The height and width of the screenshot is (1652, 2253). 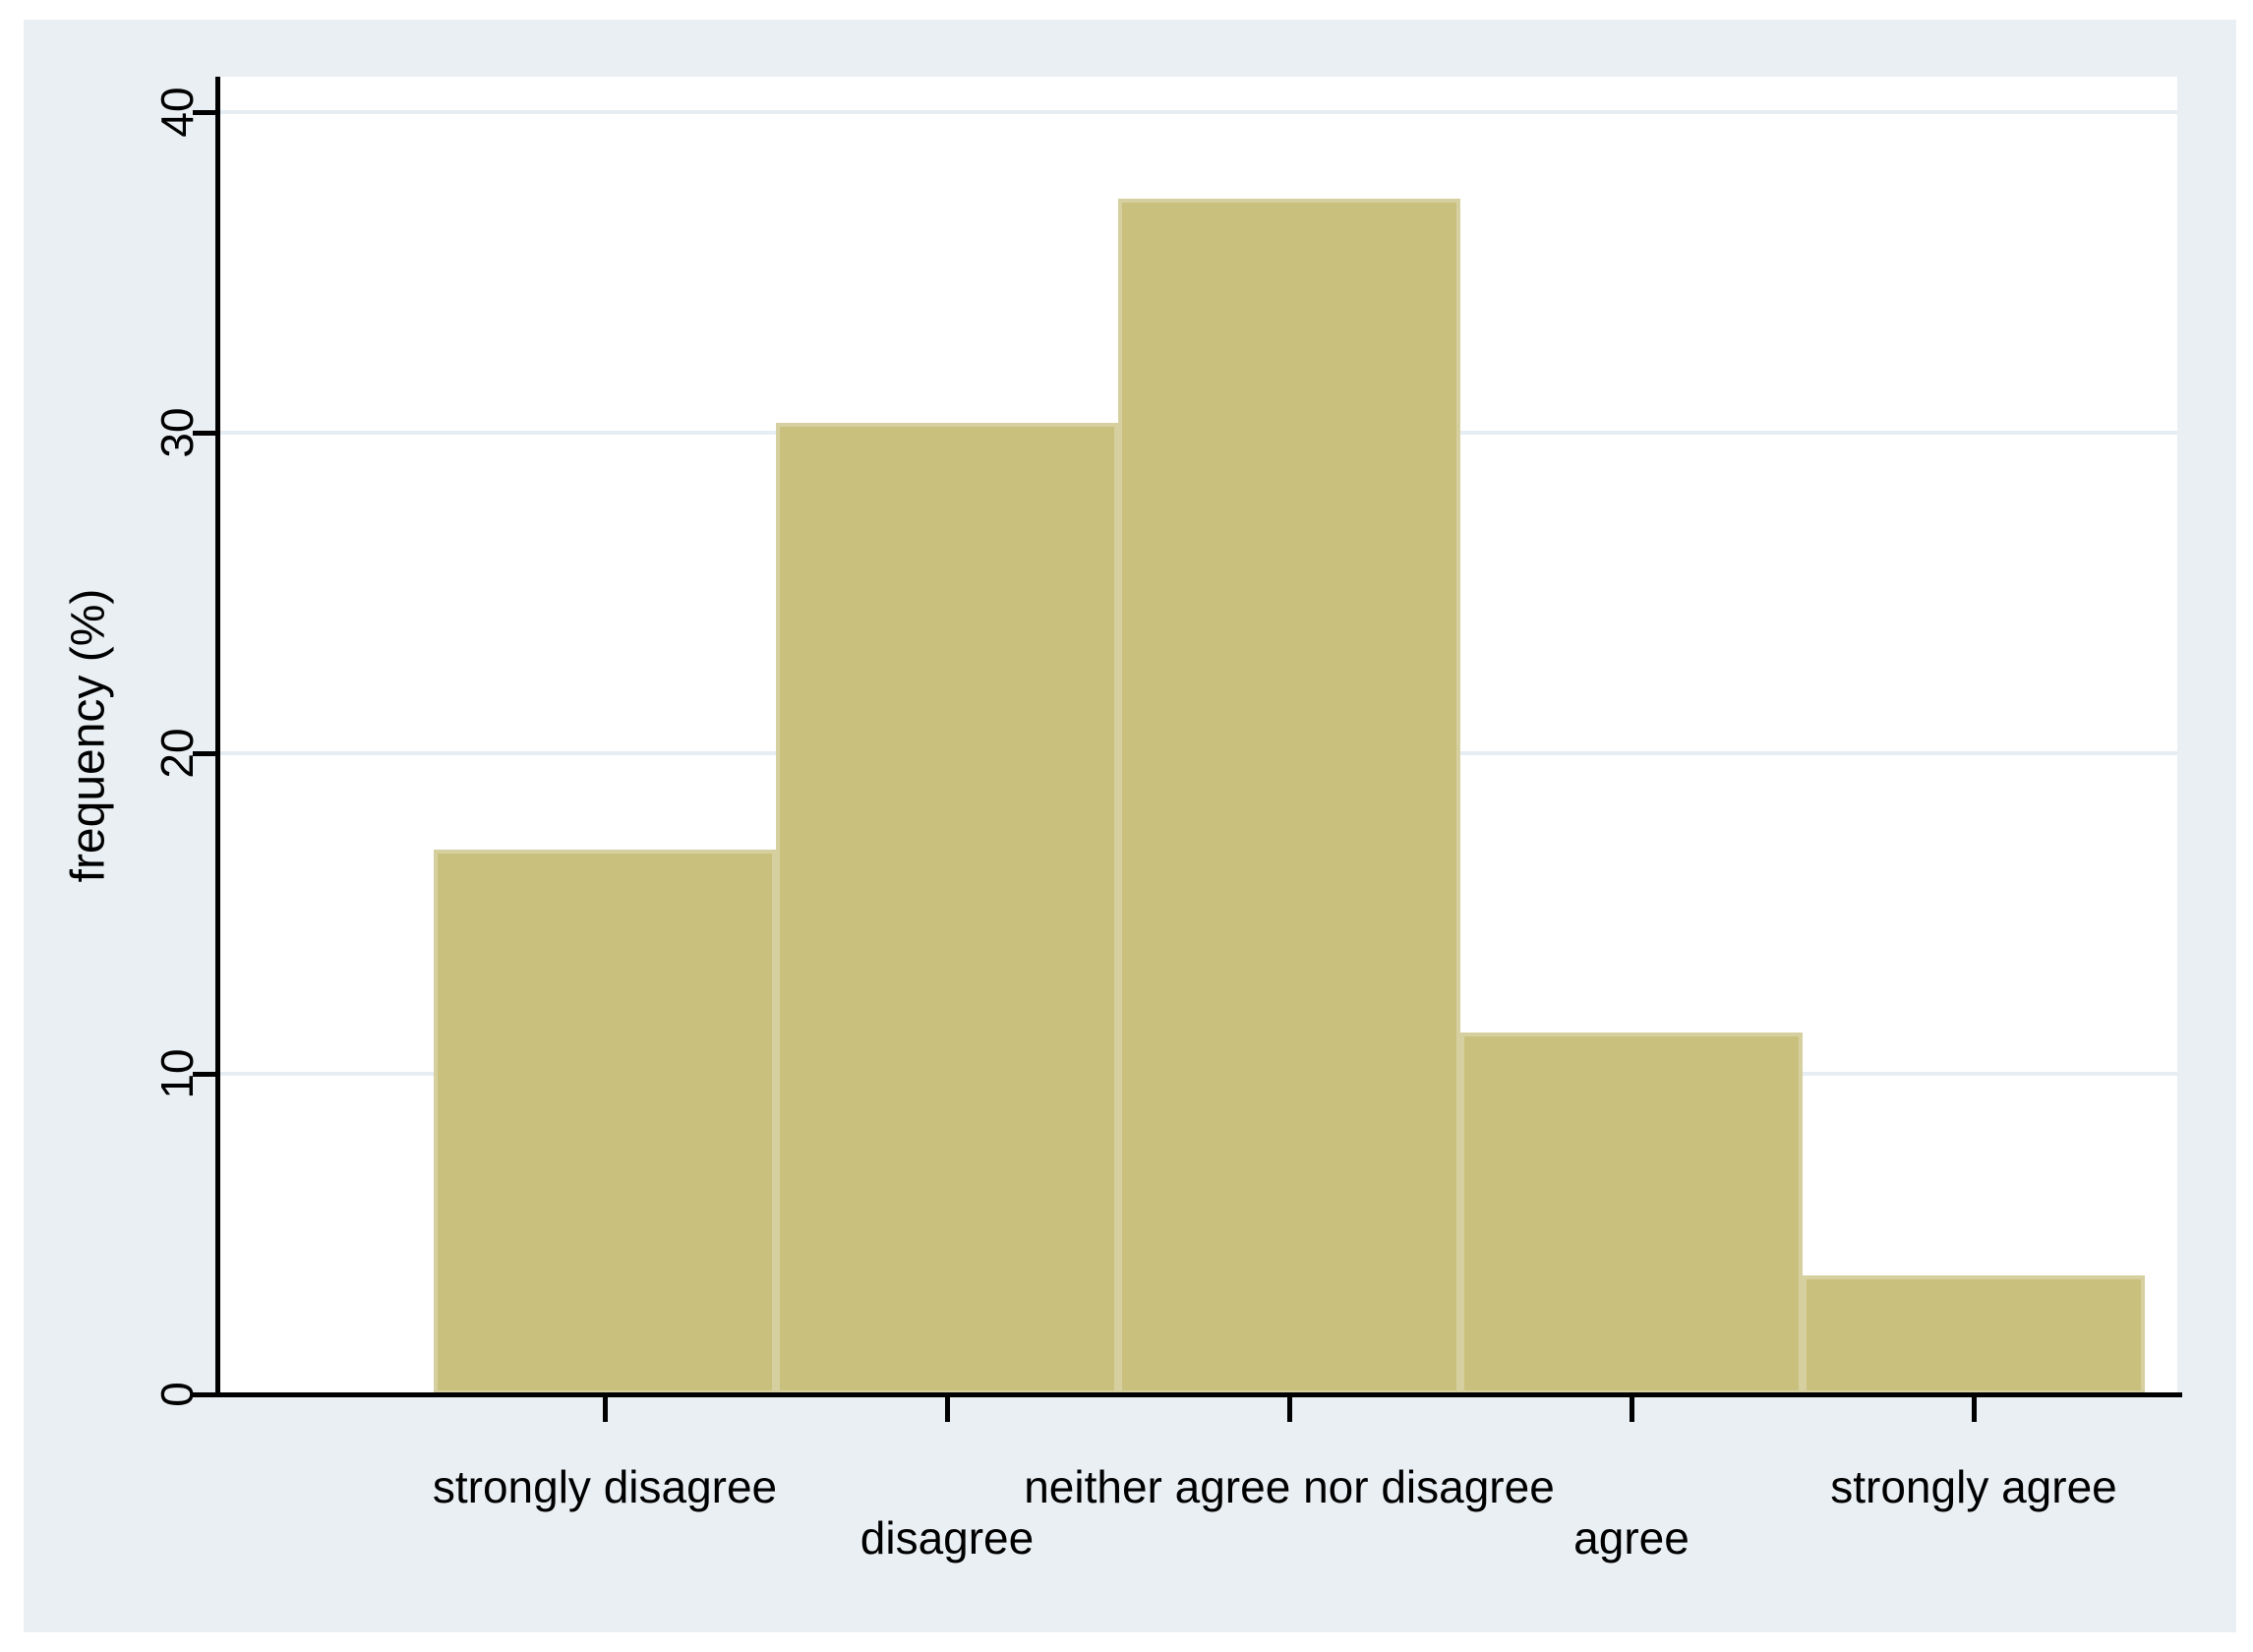 I want to click on x-label-agree: agree, so click(x=1631, y=1538).